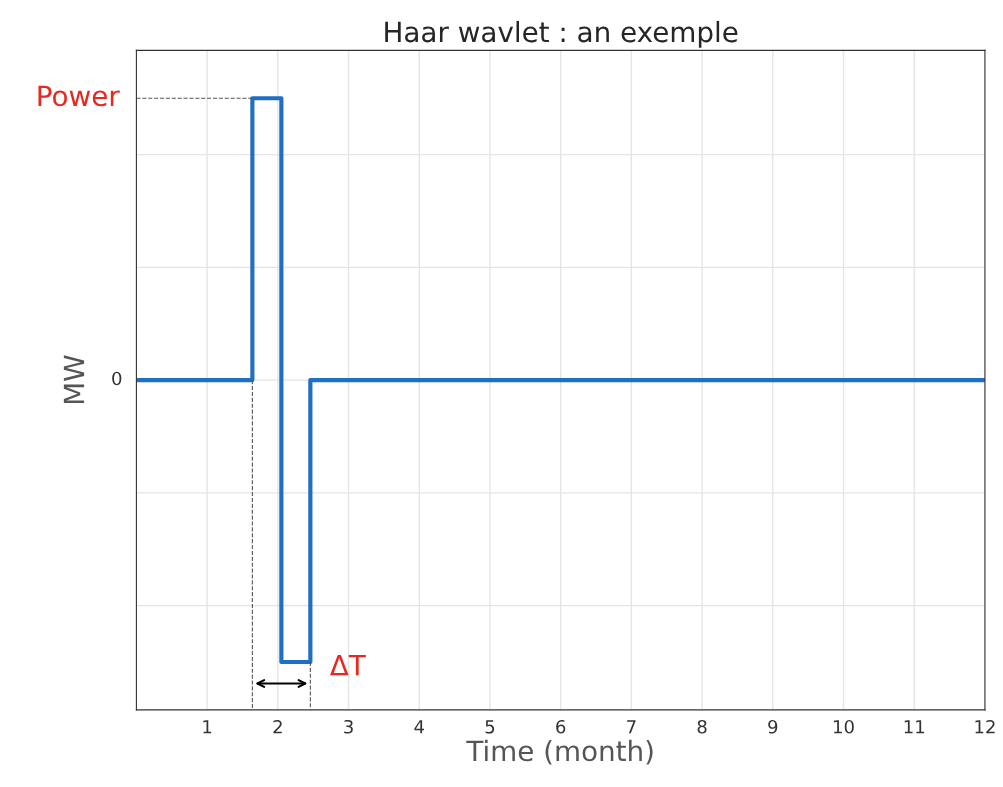 The height and width of the screenshot is (787, 1003). Describe the element at coordinates (559, 752) in the screenshot. I see `x-axis-title: Time (month)` at that location.